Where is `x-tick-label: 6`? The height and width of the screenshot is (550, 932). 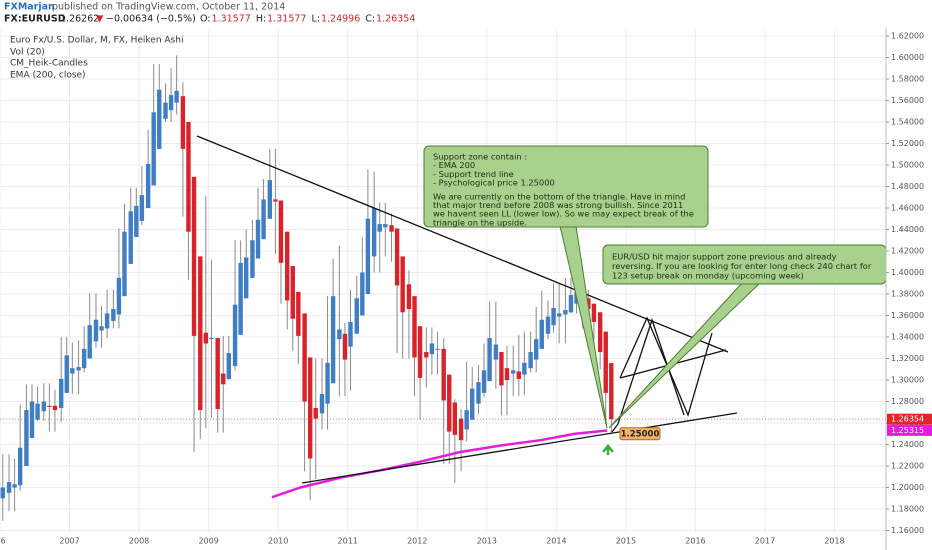
x-tick-label: 6 is located at coordinates (2, 541).